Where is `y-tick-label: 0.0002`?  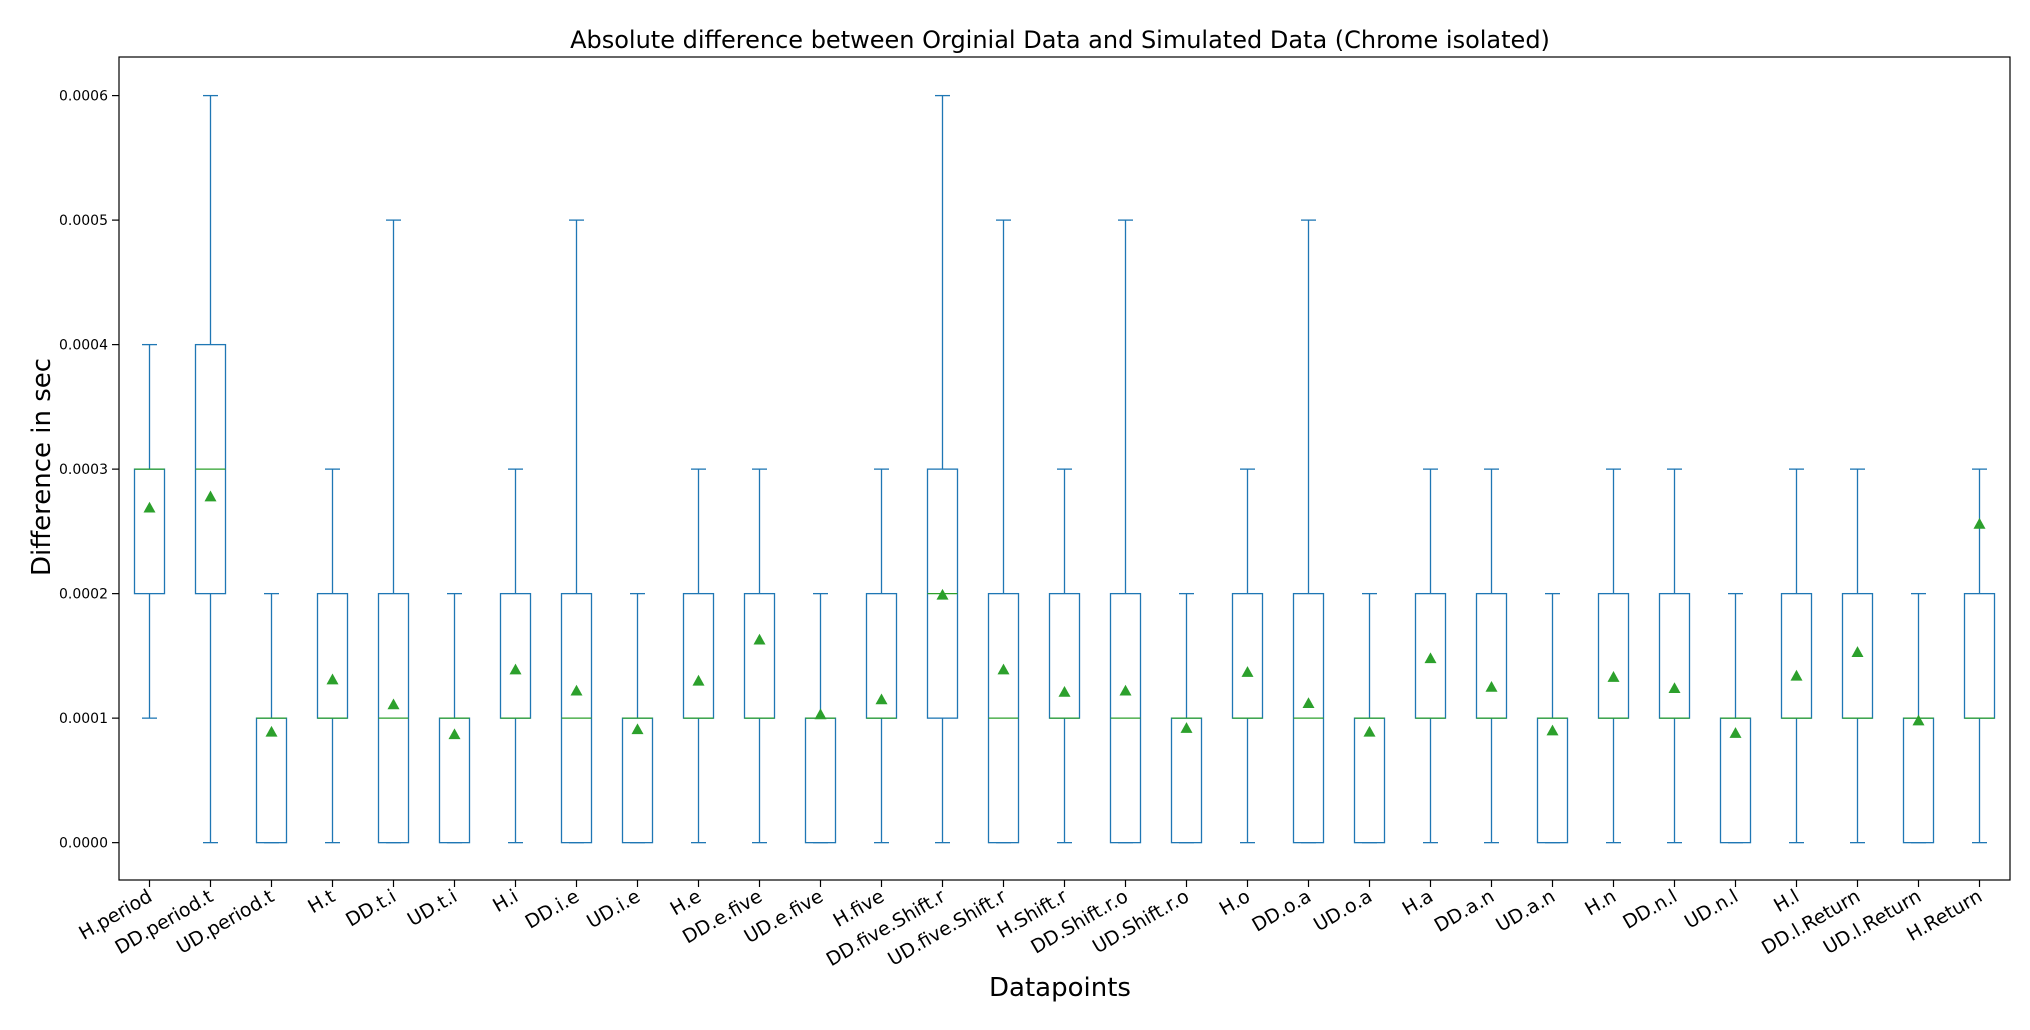 y-tick-label: 0.0002 is located at coordinates (83, 595).